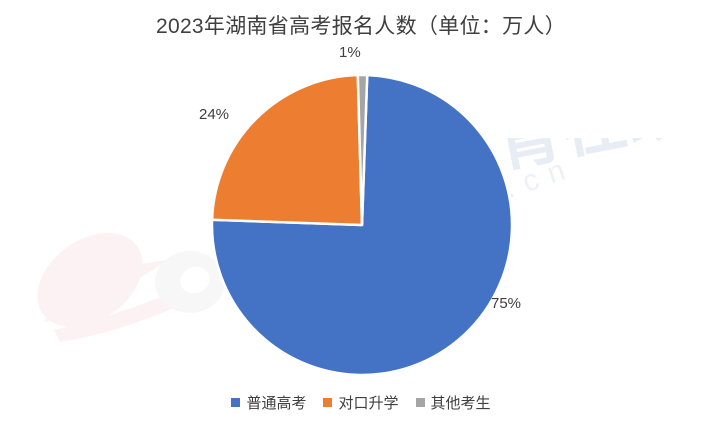 This screenshot has width=722, height=434. I want to click on legend-label-duikou-shengxue: 对口升学, so click(368, 403).